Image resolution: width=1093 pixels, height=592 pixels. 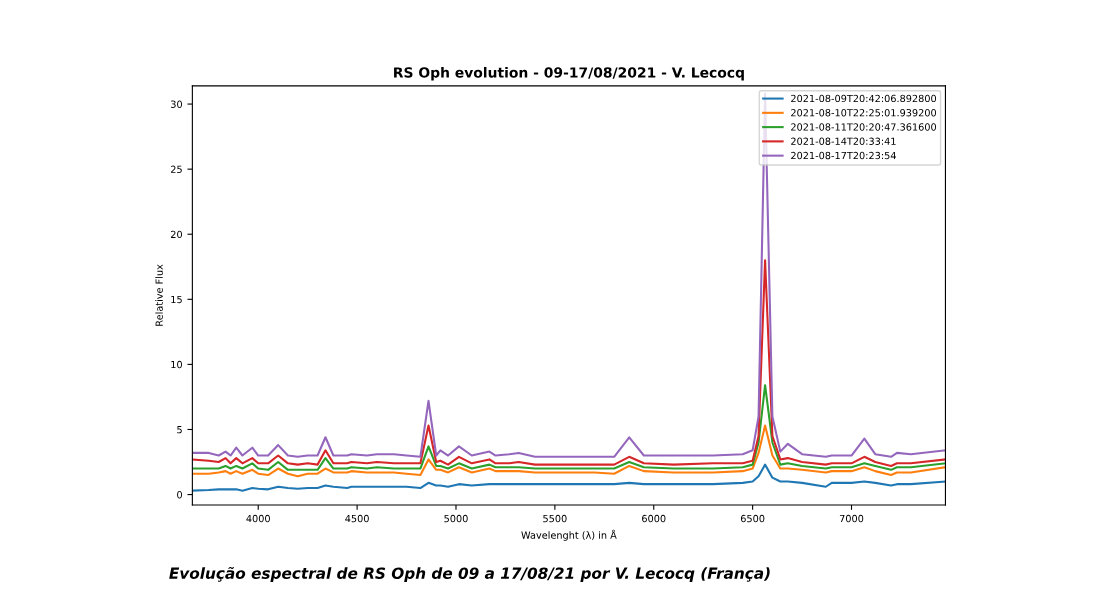 I want to click on legend-label: 2021-08-17T20:23:54, so click(x=843, y=155).